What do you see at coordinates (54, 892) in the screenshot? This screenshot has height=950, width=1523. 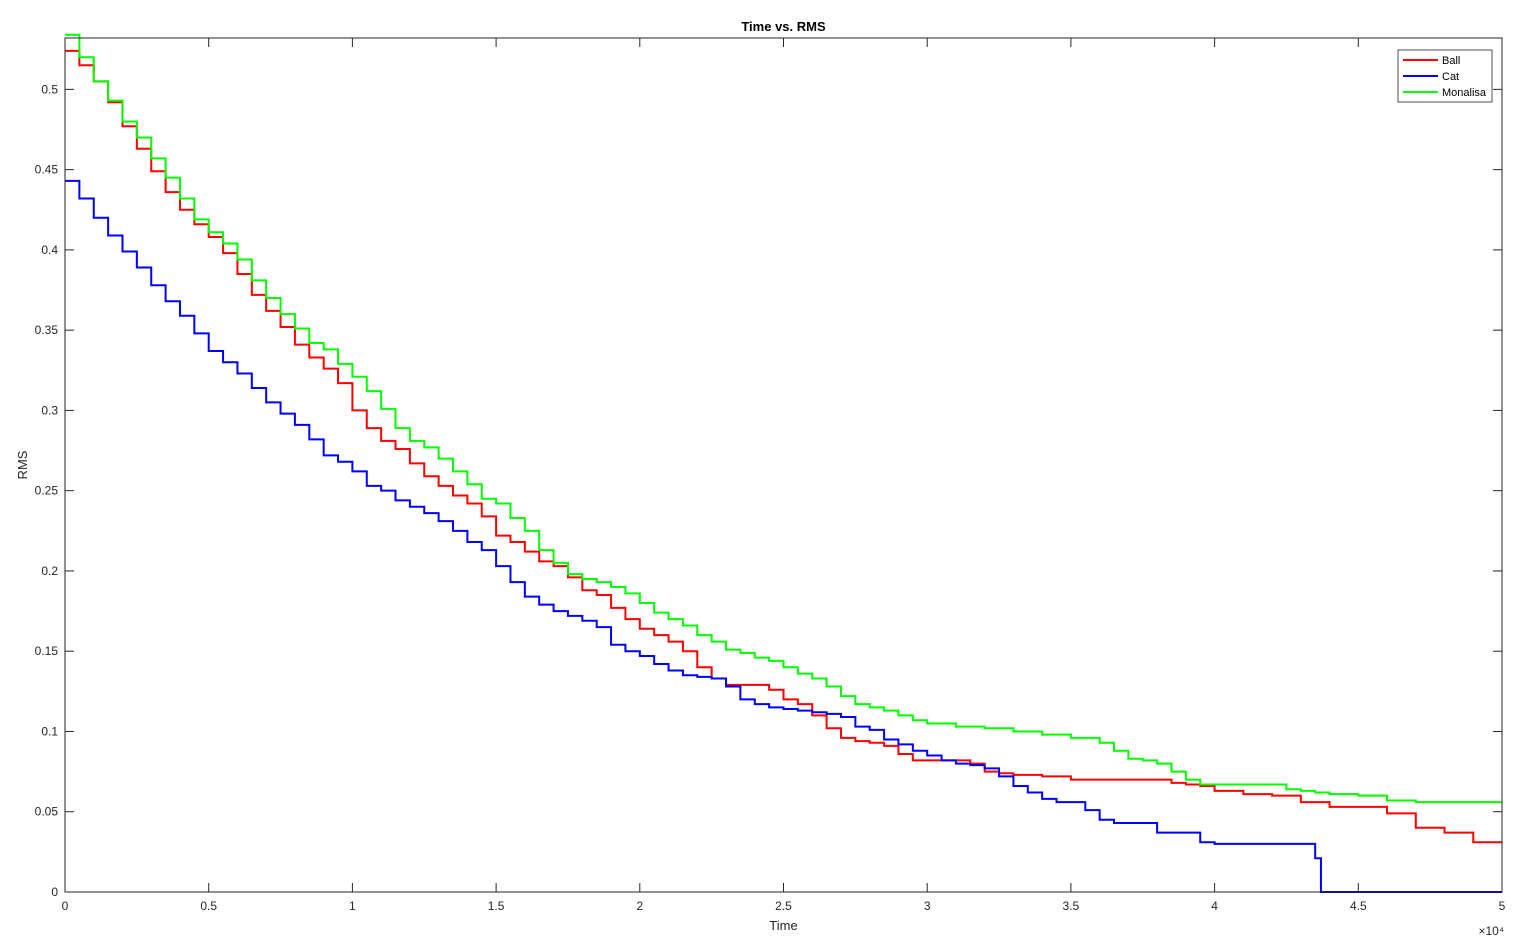 I see `y-tick-label: 0` at bounding box center [54, 892].